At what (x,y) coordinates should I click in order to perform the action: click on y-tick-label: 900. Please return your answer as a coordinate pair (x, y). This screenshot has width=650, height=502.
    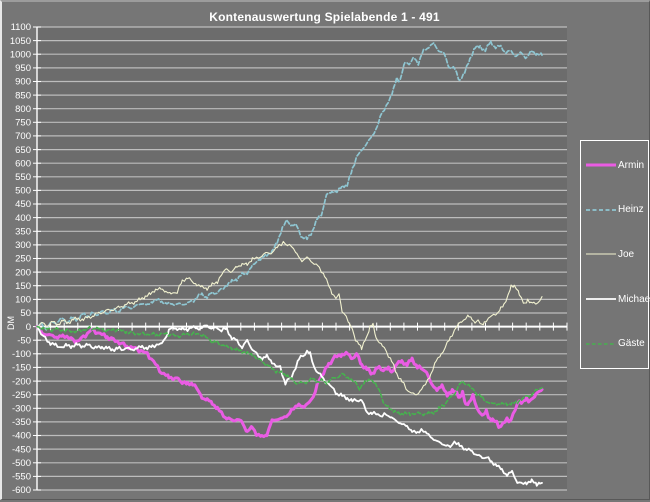
    Looking at the image, I should click on (23, 82).